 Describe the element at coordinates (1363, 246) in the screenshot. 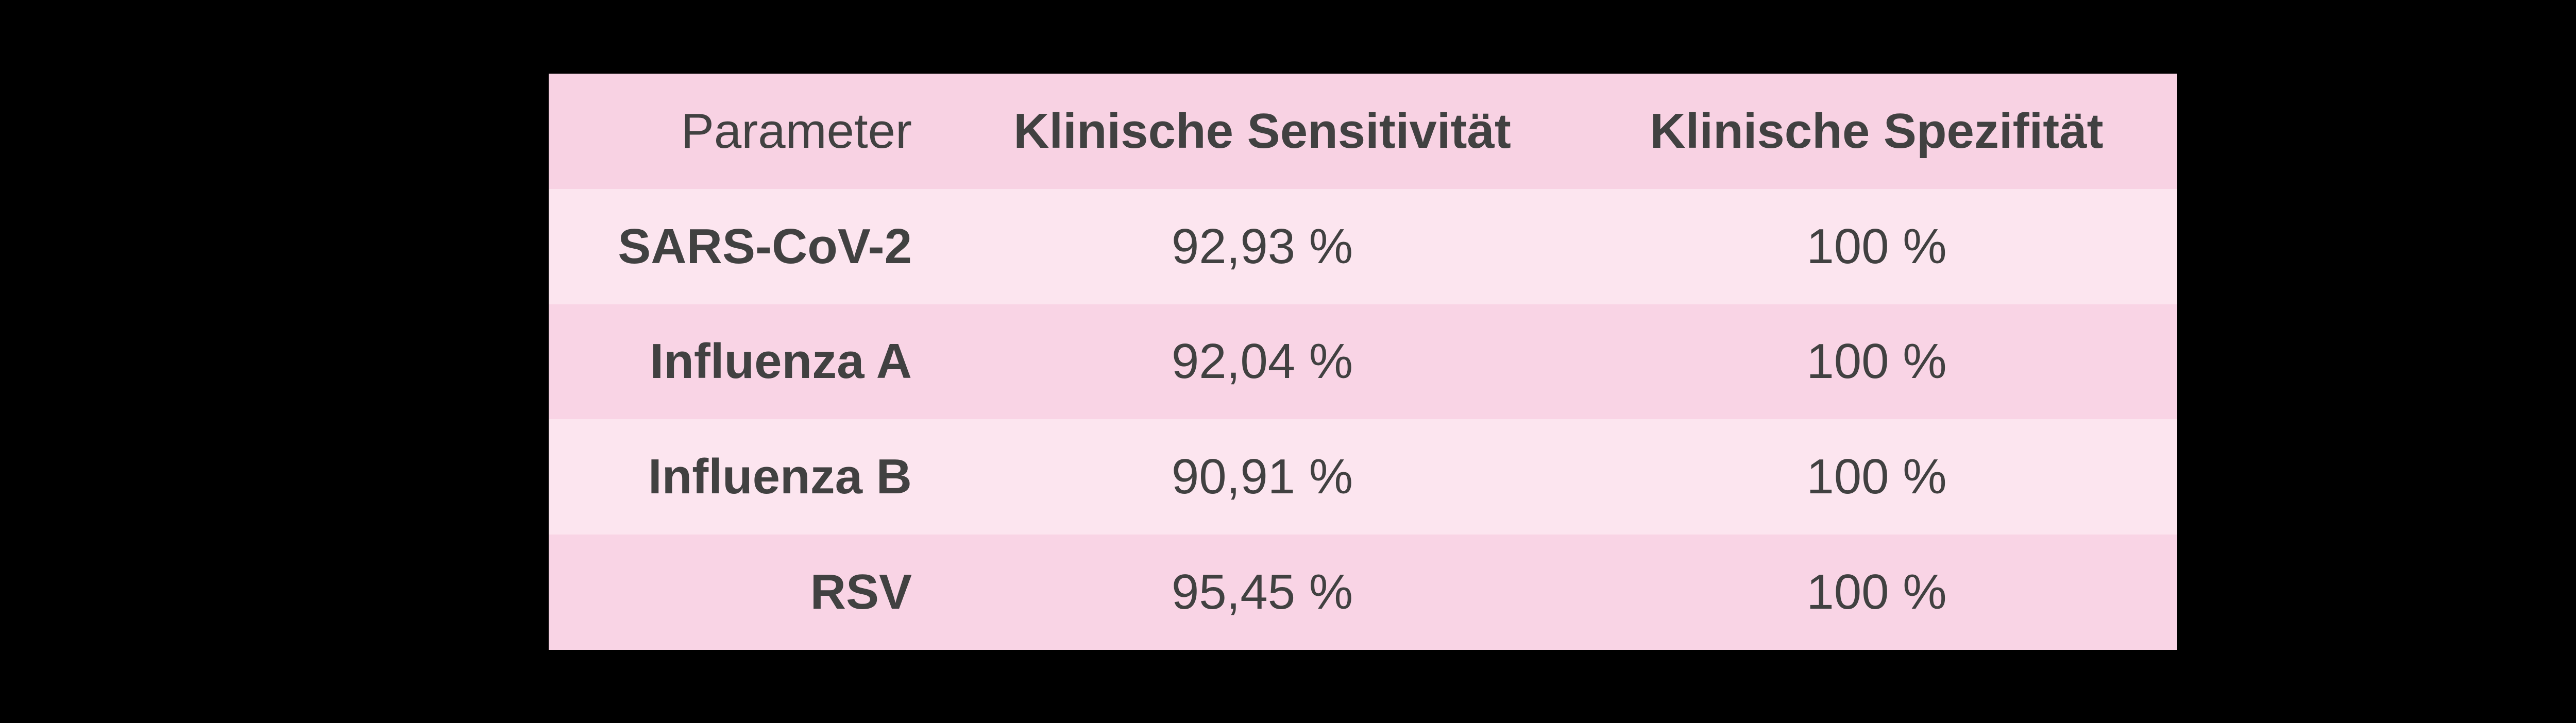

I see `table-row: SARS-CoV-2 92,93 % 100 %` at that location.